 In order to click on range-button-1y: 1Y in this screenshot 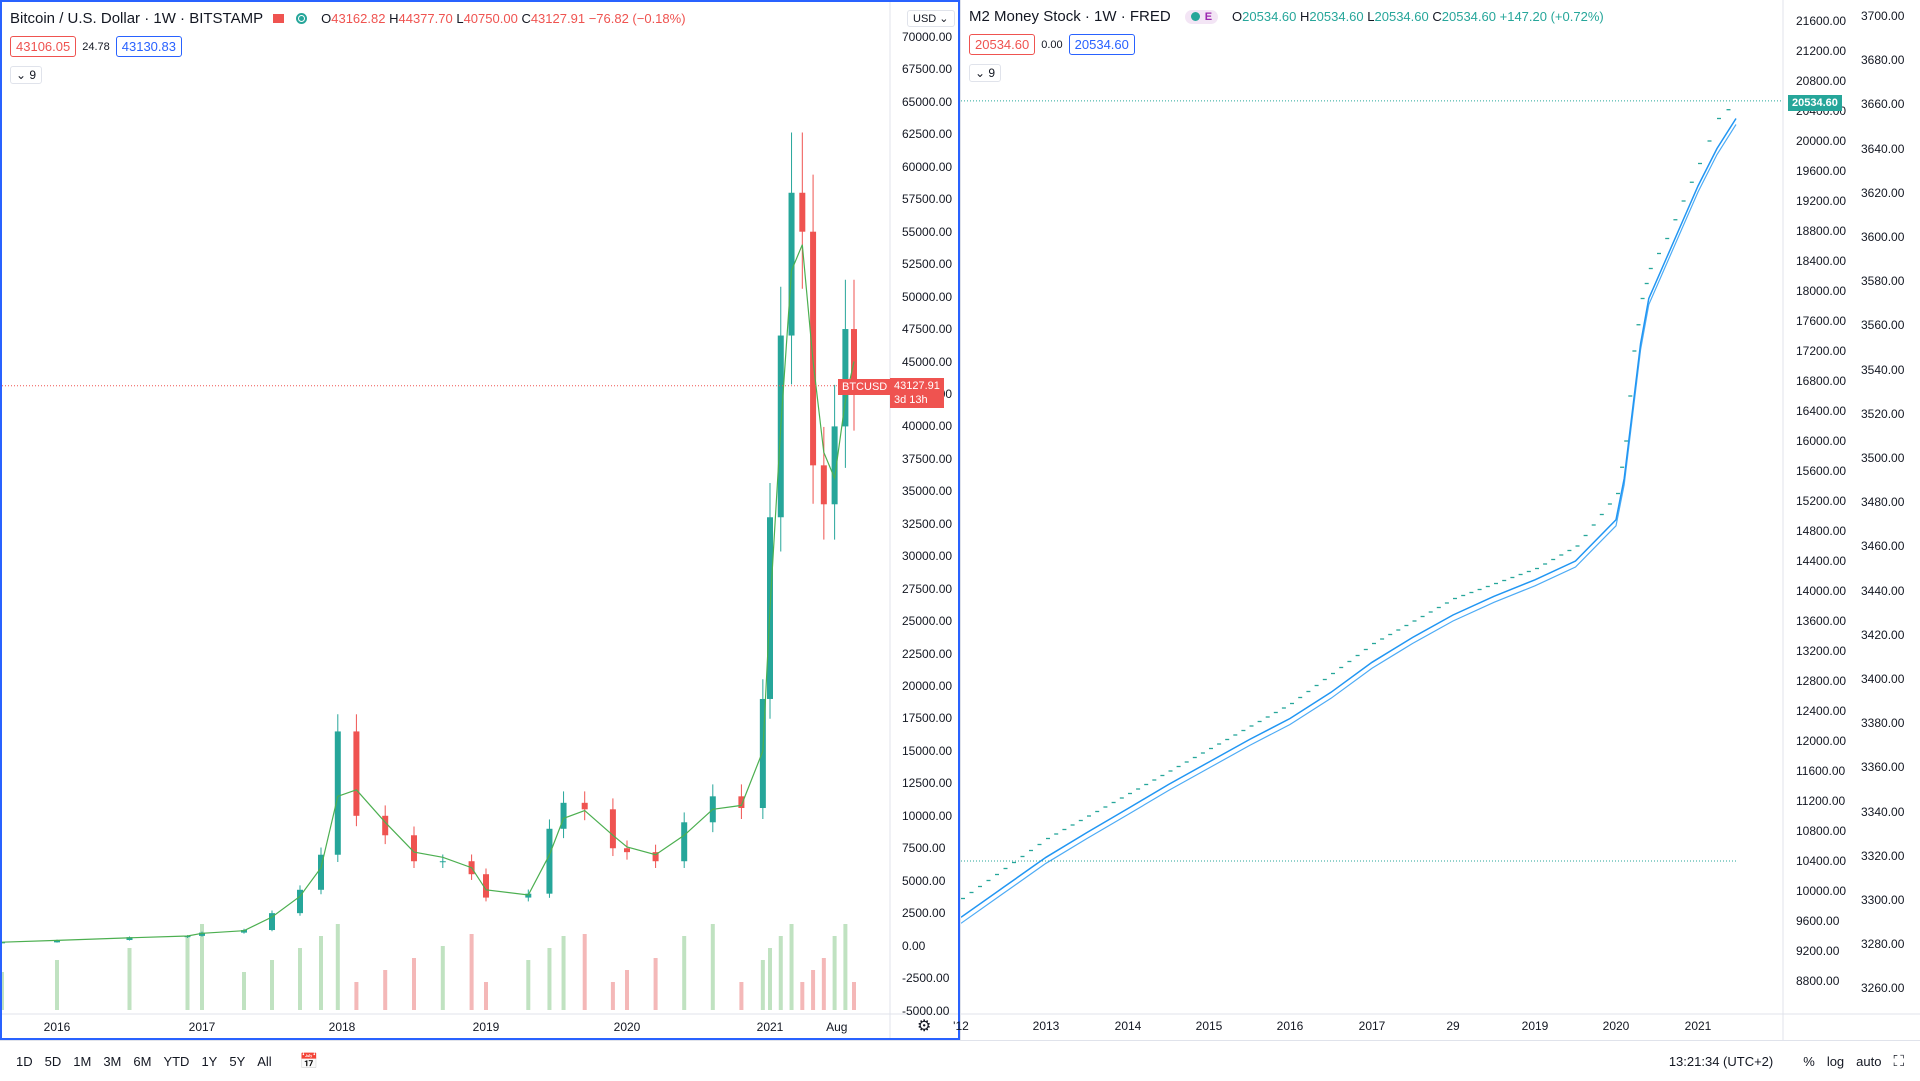, I will do `click(209, 1061)`.